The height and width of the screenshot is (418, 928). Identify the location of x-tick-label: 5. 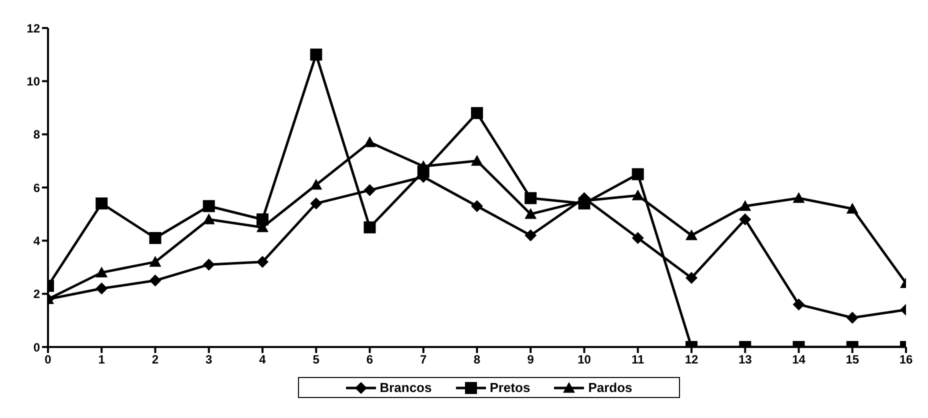
(316, 359).